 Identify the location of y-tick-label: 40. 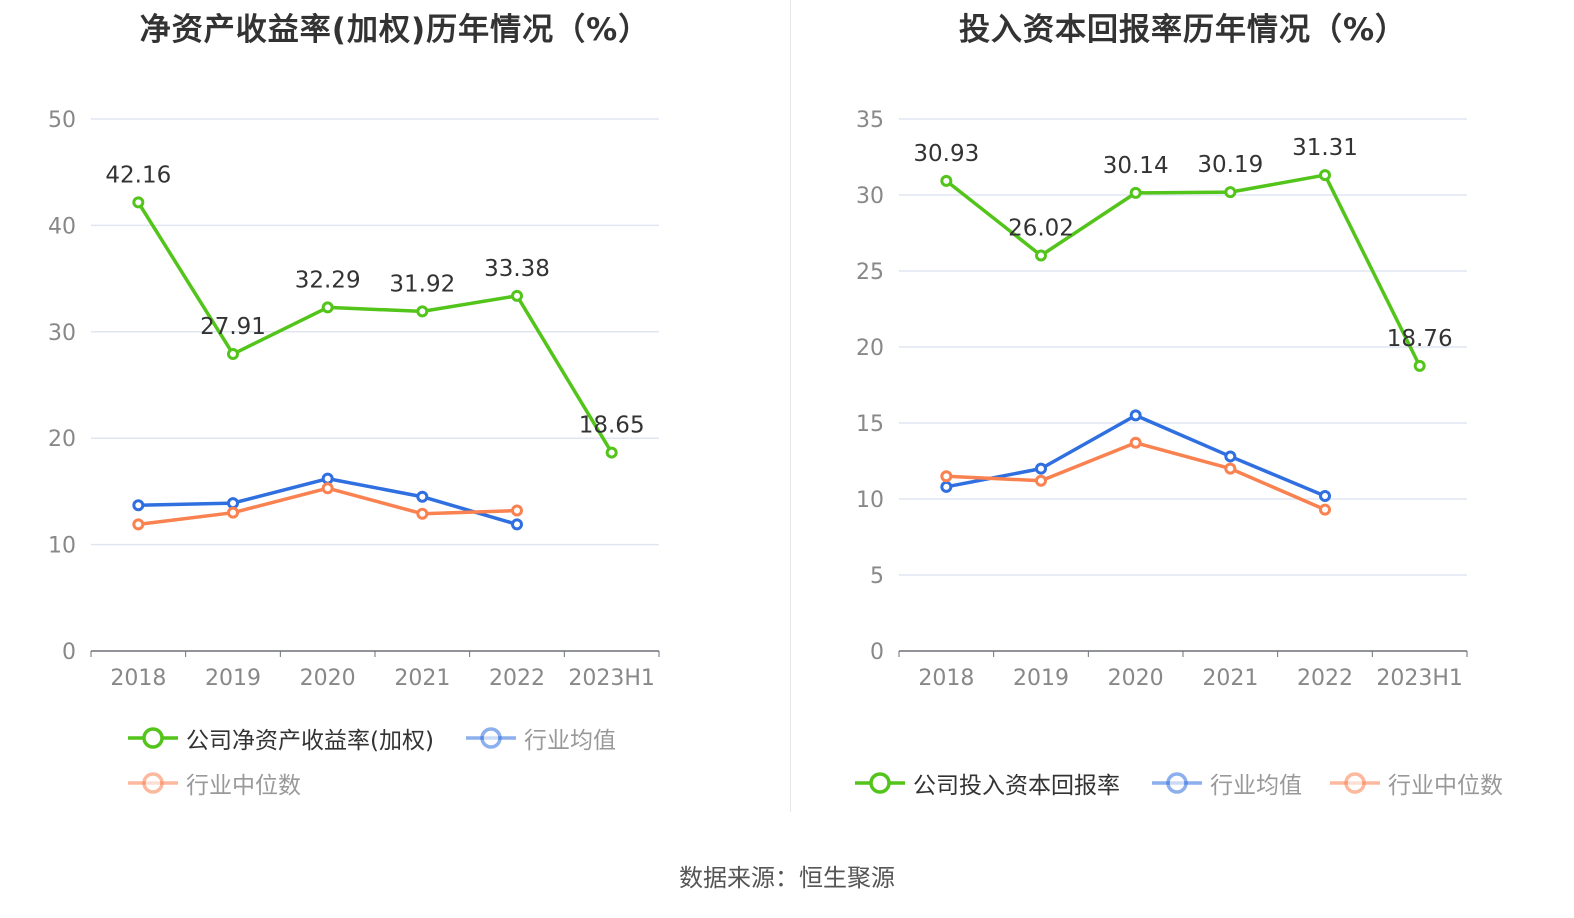
(62, 226).